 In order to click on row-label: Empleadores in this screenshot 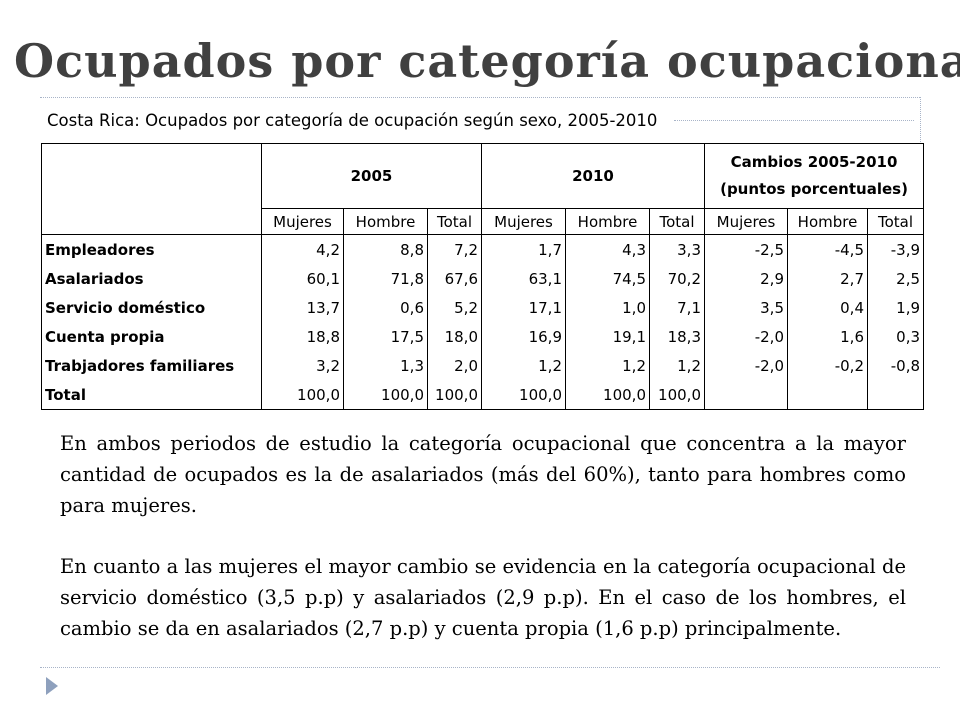, I will do `click(151, 249)`.